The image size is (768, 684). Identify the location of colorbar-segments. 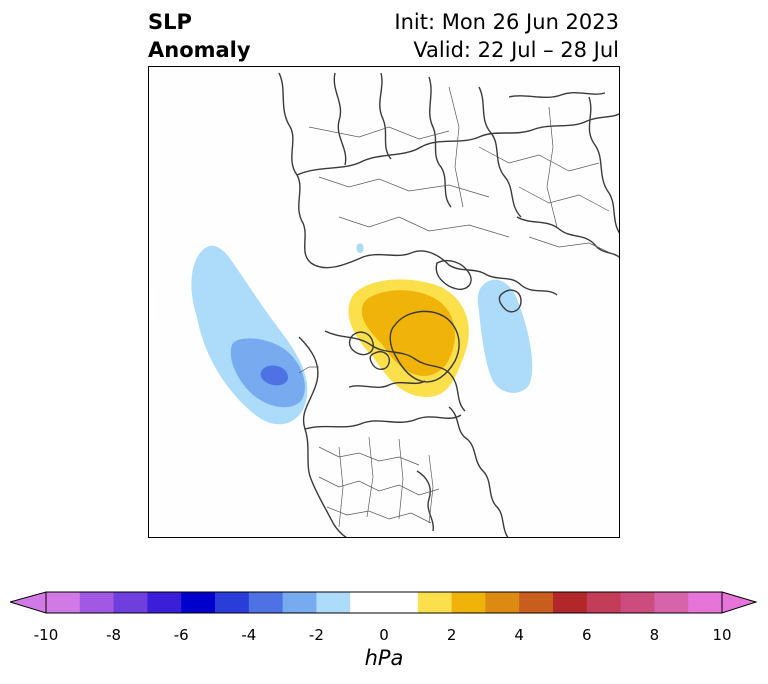
(384, 602).